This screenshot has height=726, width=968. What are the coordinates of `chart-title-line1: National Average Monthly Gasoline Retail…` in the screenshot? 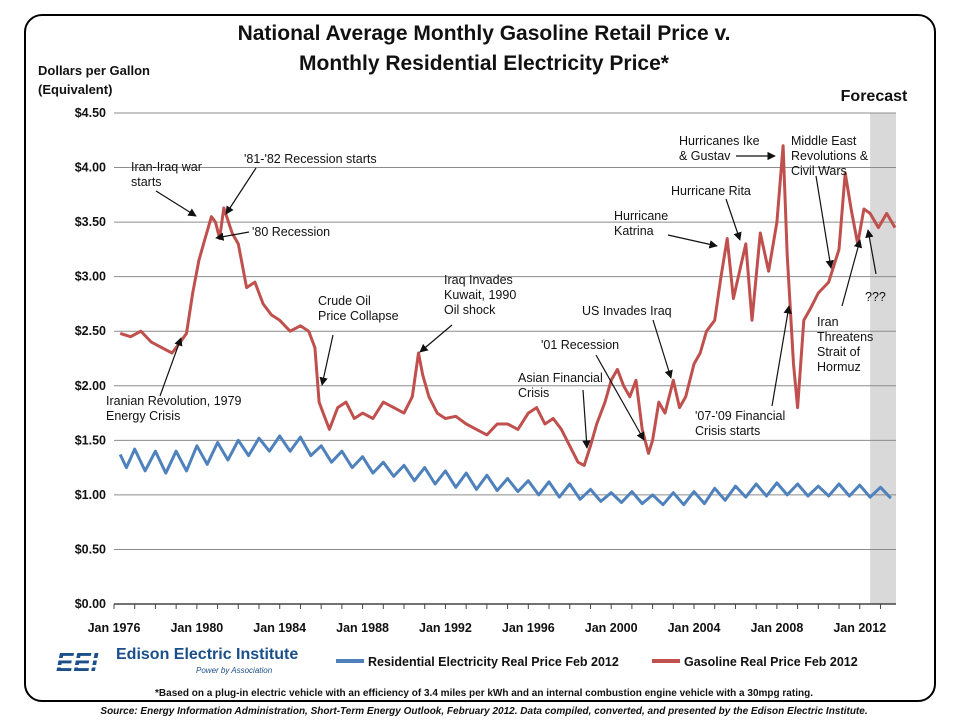 It's located at (484, 33).